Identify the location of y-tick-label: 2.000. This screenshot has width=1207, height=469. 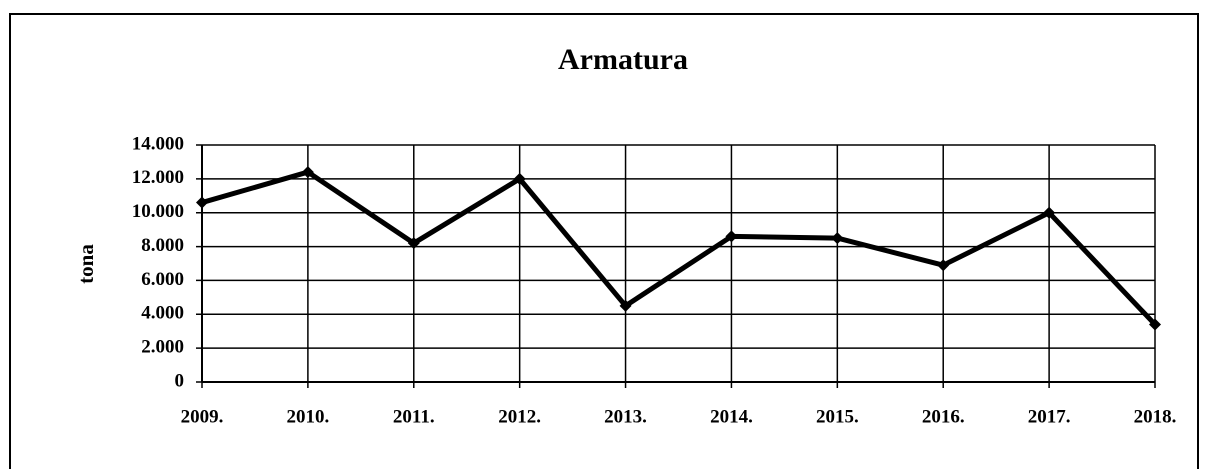
(162, 347).